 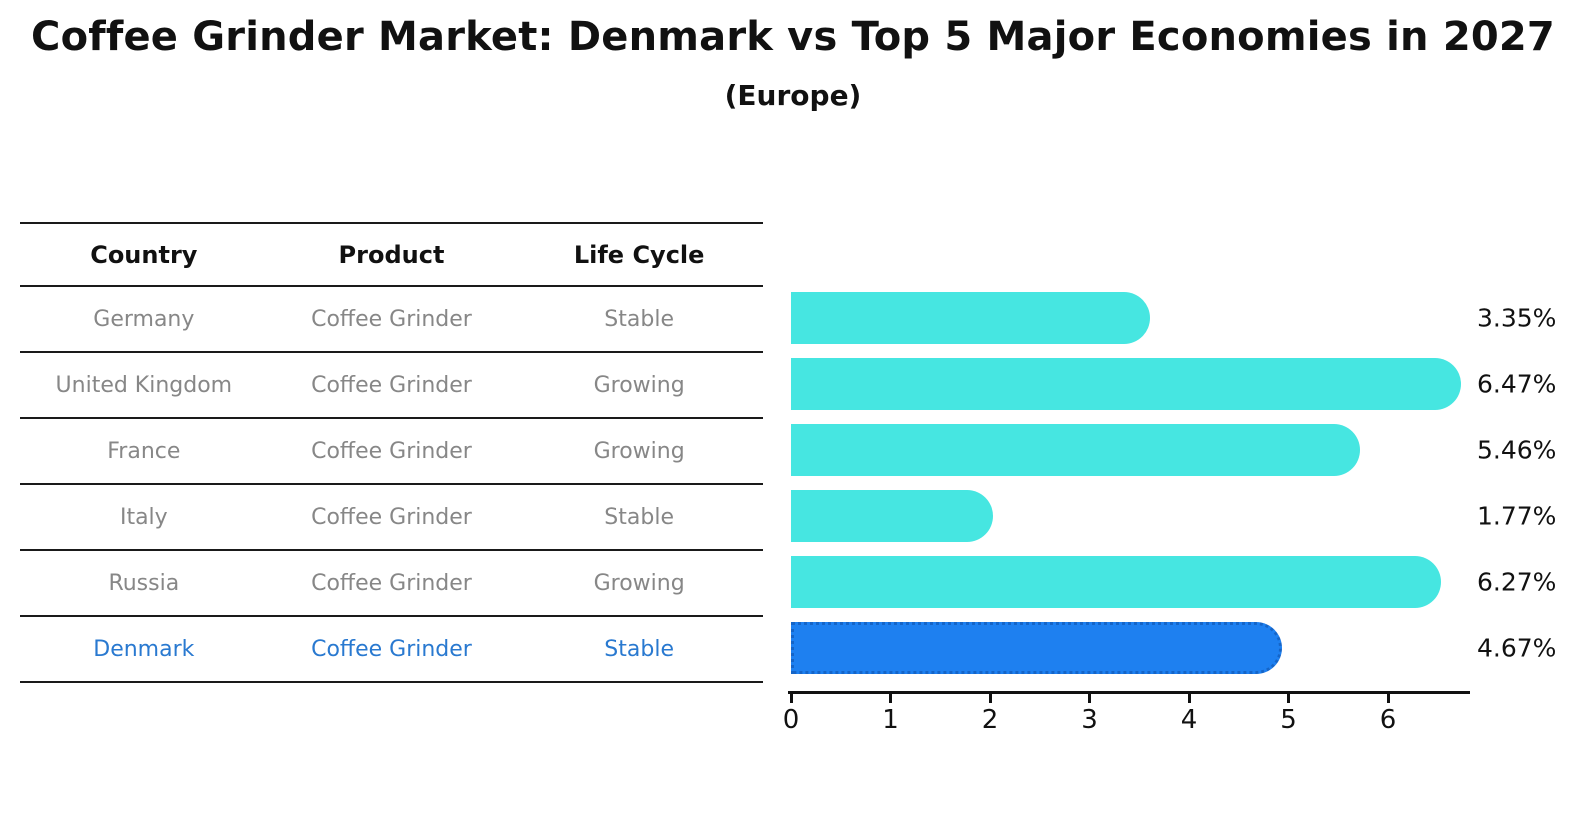 I want to click on x-tick-label-5: 5, so click(x=1288, y=720).